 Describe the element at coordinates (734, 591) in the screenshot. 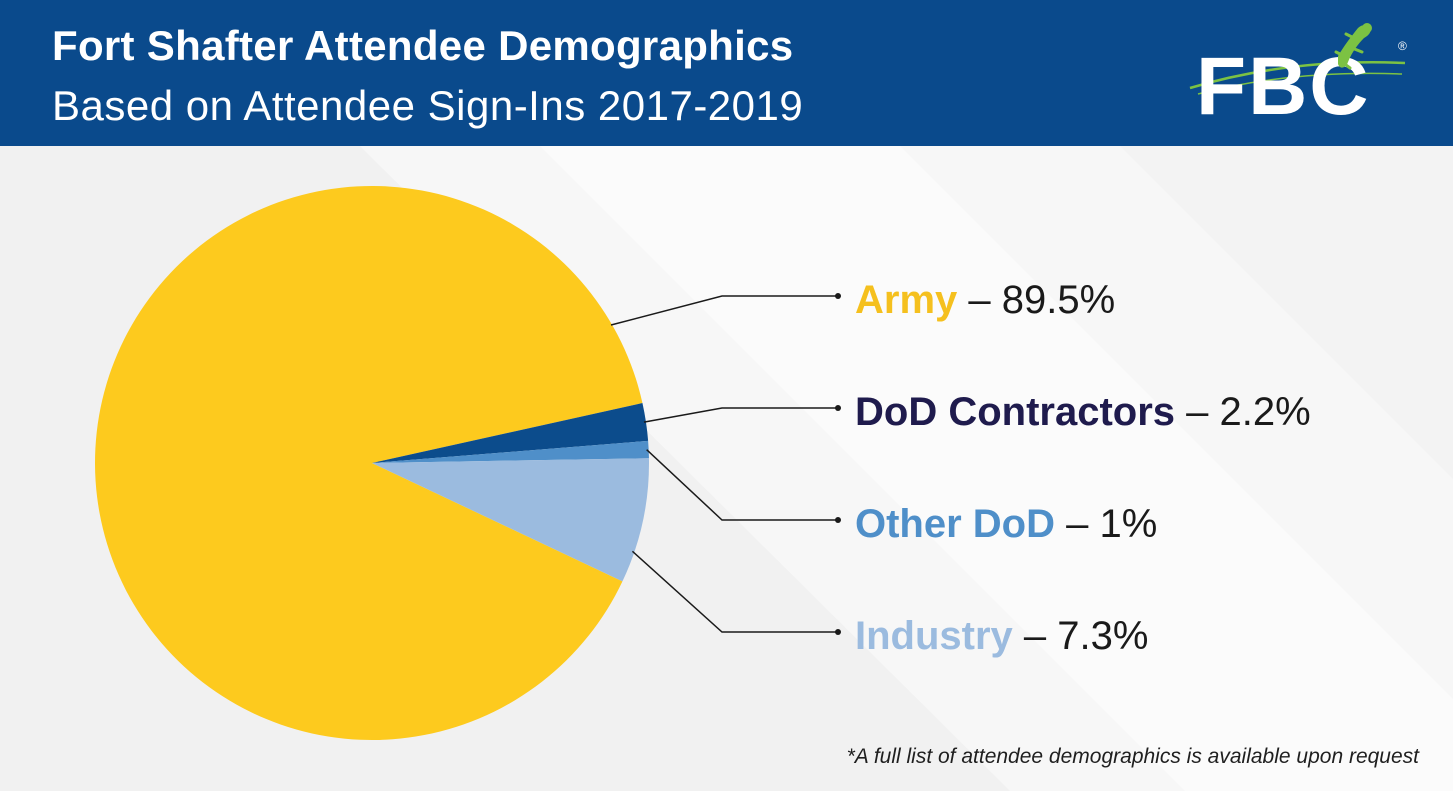

I see `leader-line-industry` at that location.